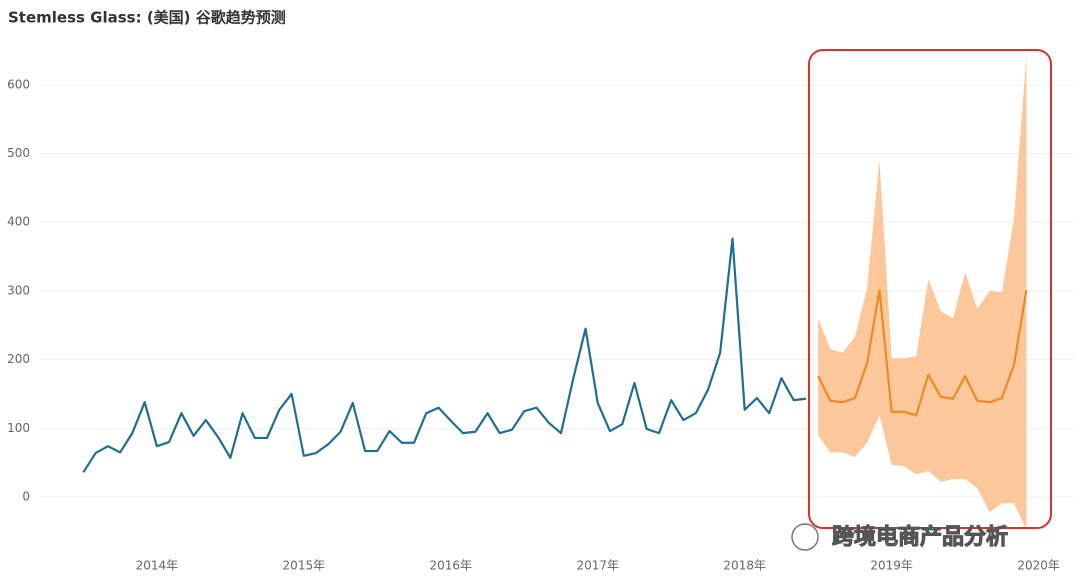  What do you see at coordinates (744, 566) in the screenshot?
I see `x-tick-label: 2018年` at bounding box center [744, 566].